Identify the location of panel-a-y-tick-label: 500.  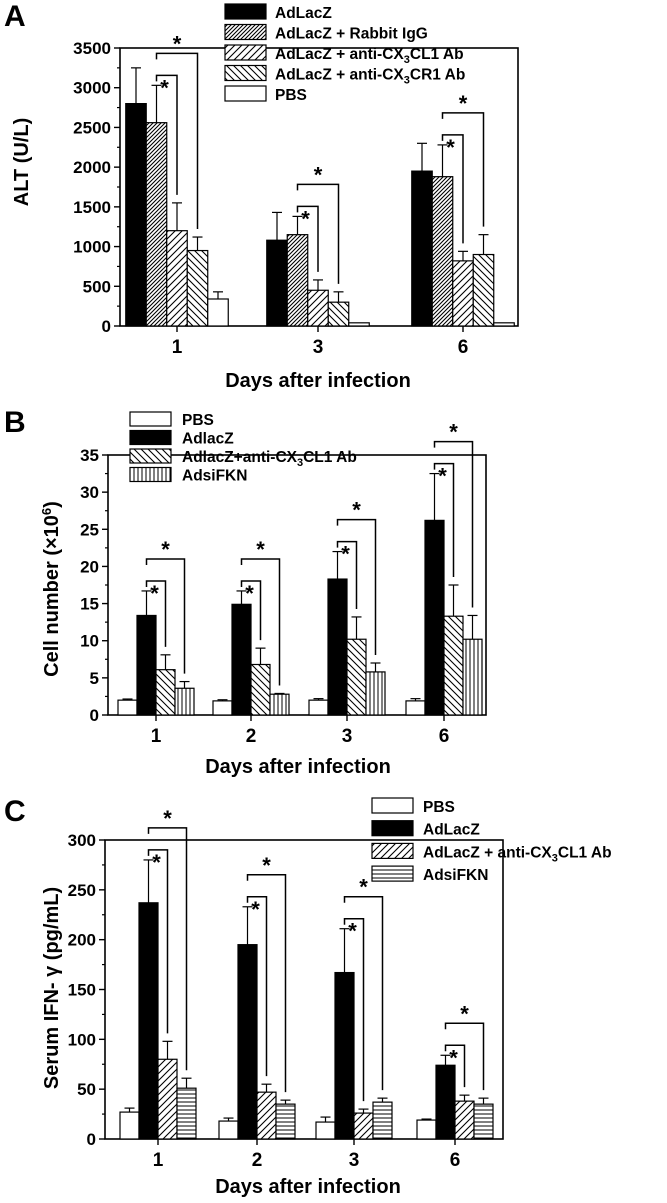
(97, 286).